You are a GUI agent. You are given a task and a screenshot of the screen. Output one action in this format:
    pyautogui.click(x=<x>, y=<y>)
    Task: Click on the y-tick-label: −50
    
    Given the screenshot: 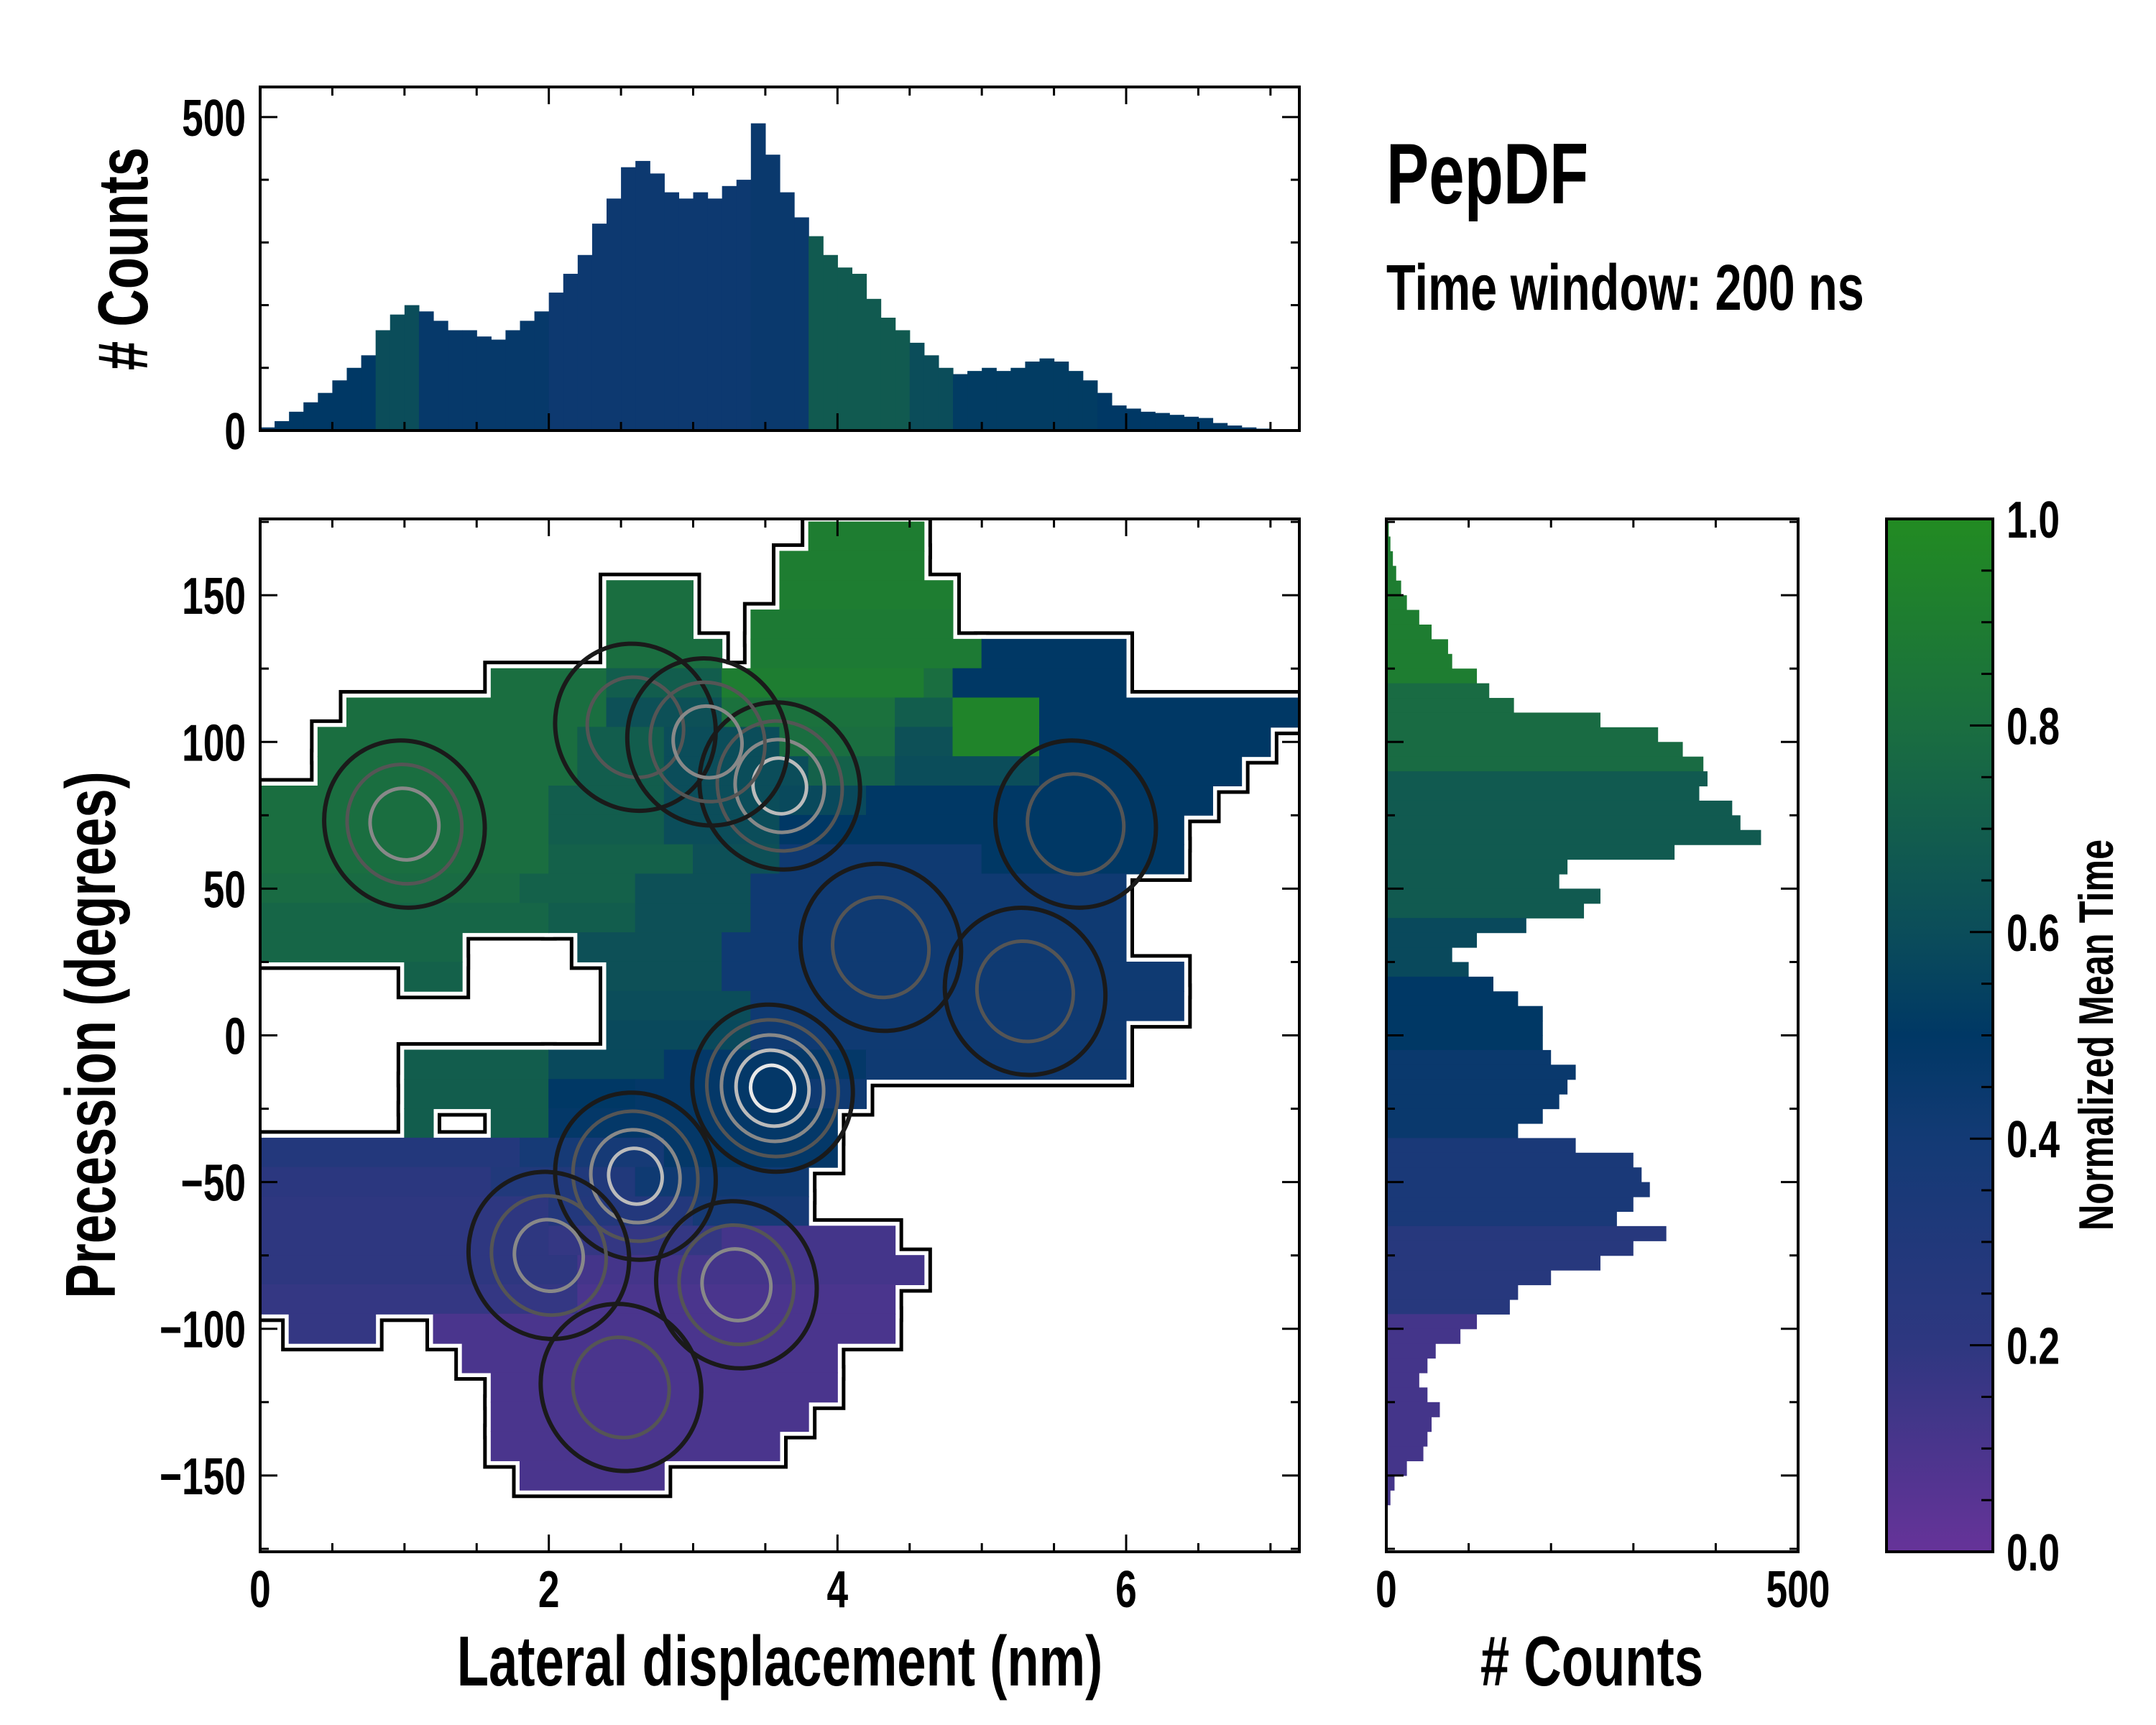 What is the action you would take?
    pyautogui.click(x=214, y=1184)
    